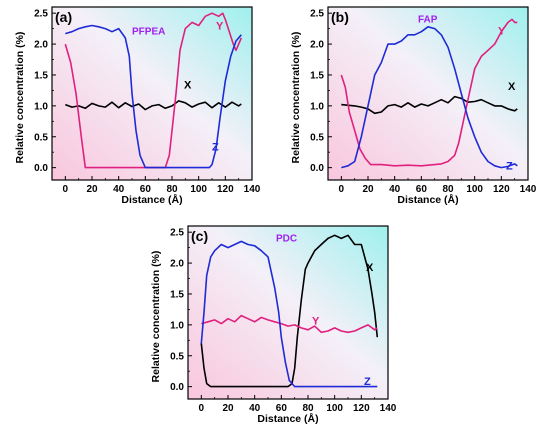 The height and width of the screenshot is (430, 550). What do you see at coordinates (63, 17) in the screenshot?
I see `panel-label: (a)` at bounding box center [63, 17].